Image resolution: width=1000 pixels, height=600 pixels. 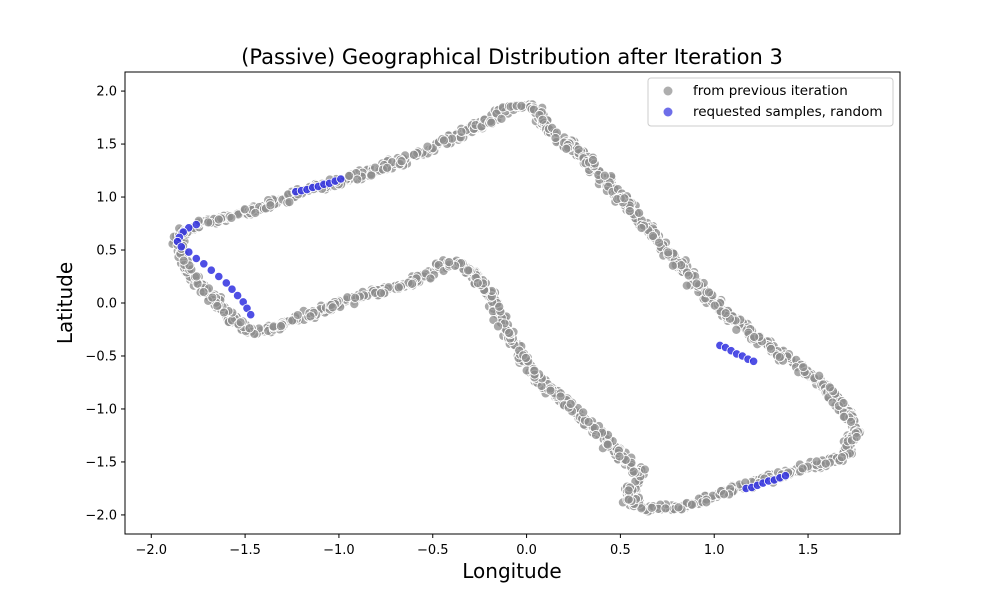 I want to click on x-axis-label: Longitude, so click(x=511, y=571).